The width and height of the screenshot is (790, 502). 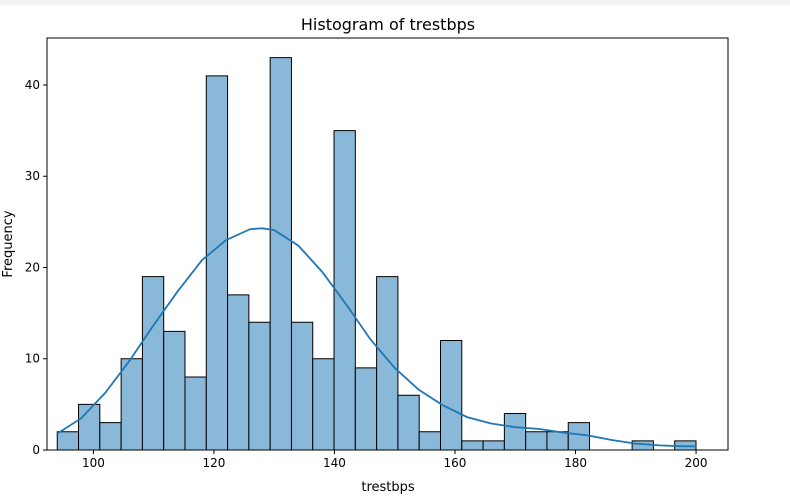 I want to click on y-tick-label: 40, so click(x=32, y=85).